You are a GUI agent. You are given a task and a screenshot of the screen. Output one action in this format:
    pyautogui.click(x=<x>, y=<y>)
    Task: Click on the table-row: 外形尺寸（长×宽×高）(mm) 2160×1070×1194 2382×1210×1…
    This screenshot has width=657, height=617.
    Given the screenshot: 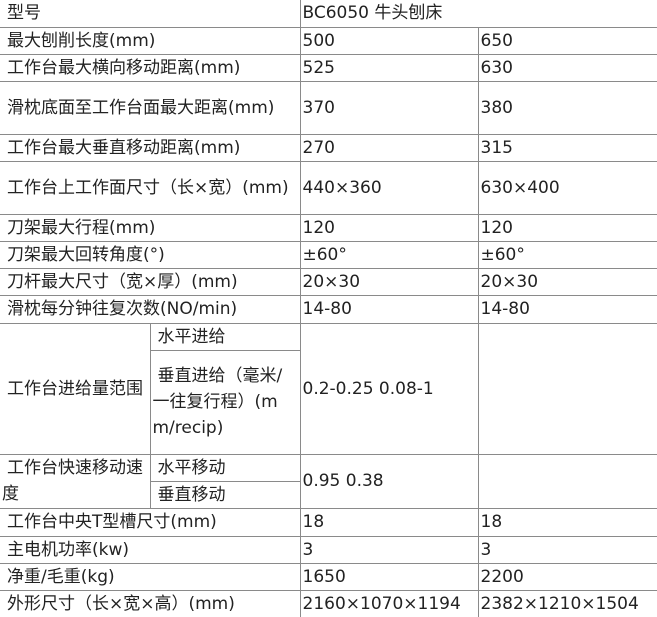 What is the action you would take?
    pyautogui.click(x=328, y=603)
    